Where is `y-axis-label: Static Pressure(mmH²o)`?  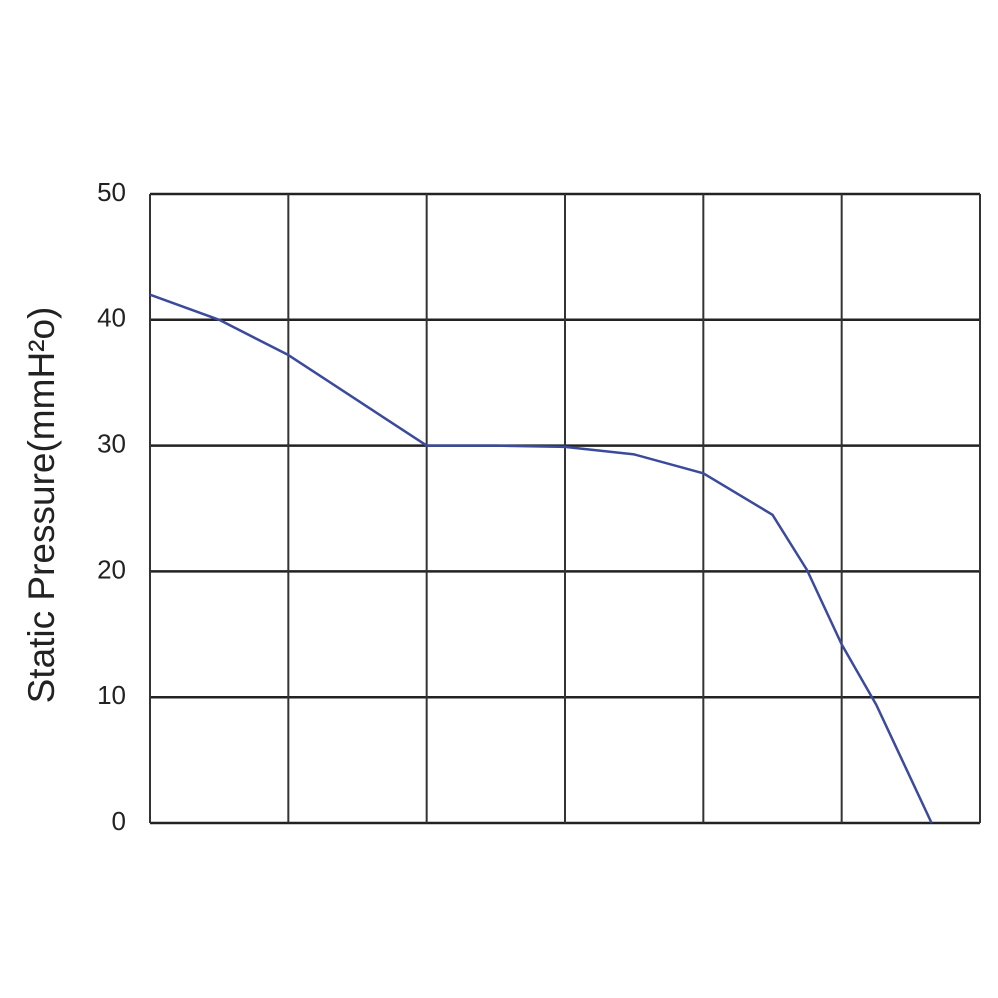 y-axis-label: Static Pressure(mmH²o) is located at coordinates (41, 505).